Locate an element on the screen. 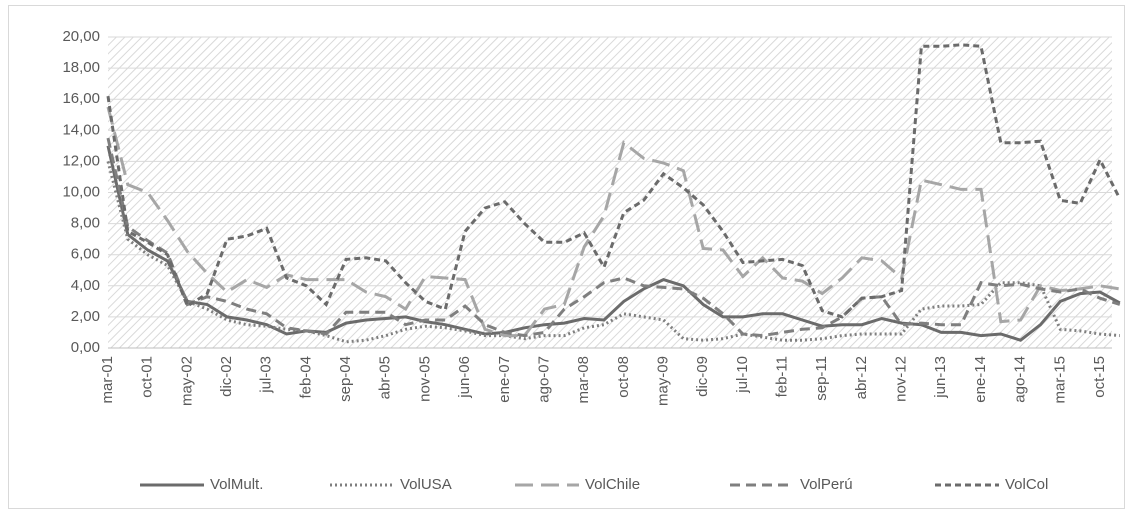 The width and height of the screenshot is (1133, 520). y-tick-label: 16,00 is located at coordinates (81, 98).